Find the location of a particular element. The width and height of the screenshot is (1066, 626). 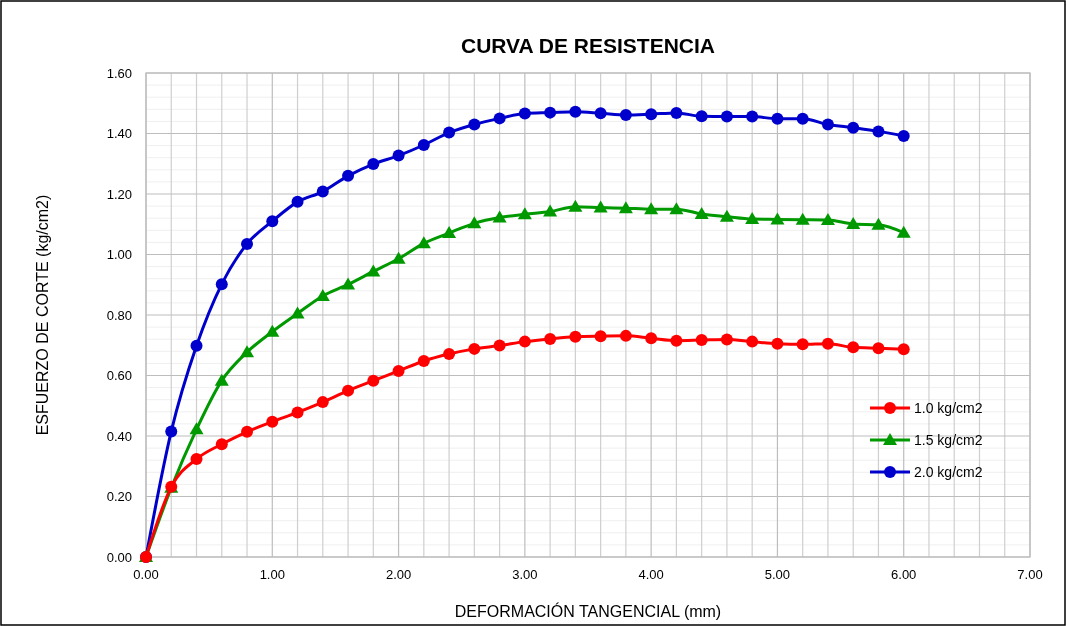

chart-title: CURVA DE RESISTENCIA is located at coordinates (588, 45).